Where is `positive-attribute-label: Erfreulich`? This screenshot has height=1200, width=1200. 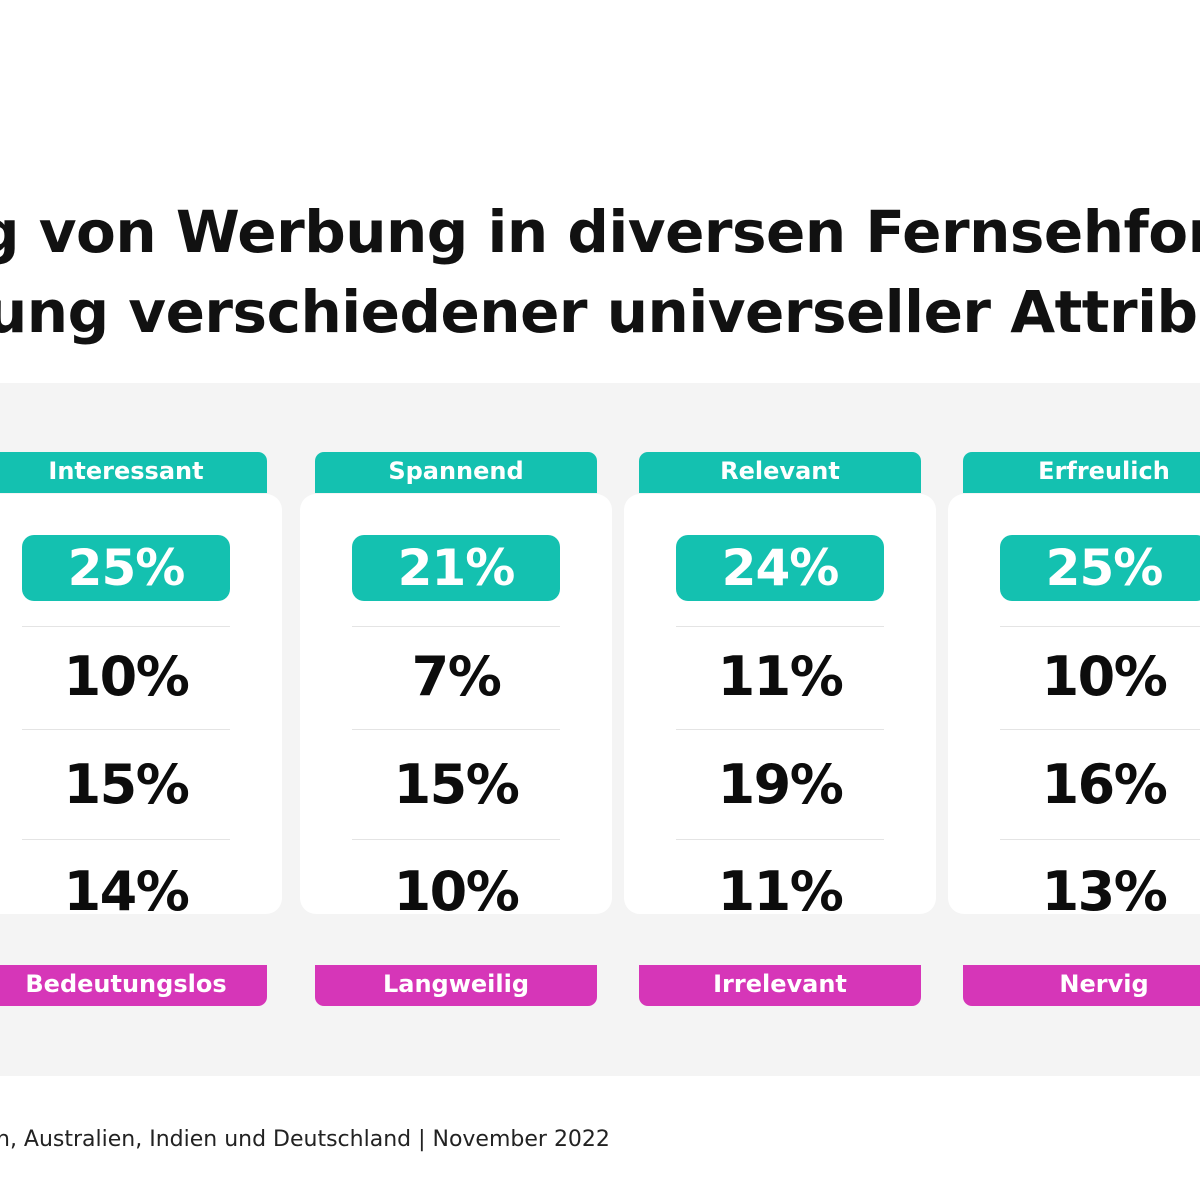
positive-attribute-label: Erfreulich is located at coordinates (1081, 472).